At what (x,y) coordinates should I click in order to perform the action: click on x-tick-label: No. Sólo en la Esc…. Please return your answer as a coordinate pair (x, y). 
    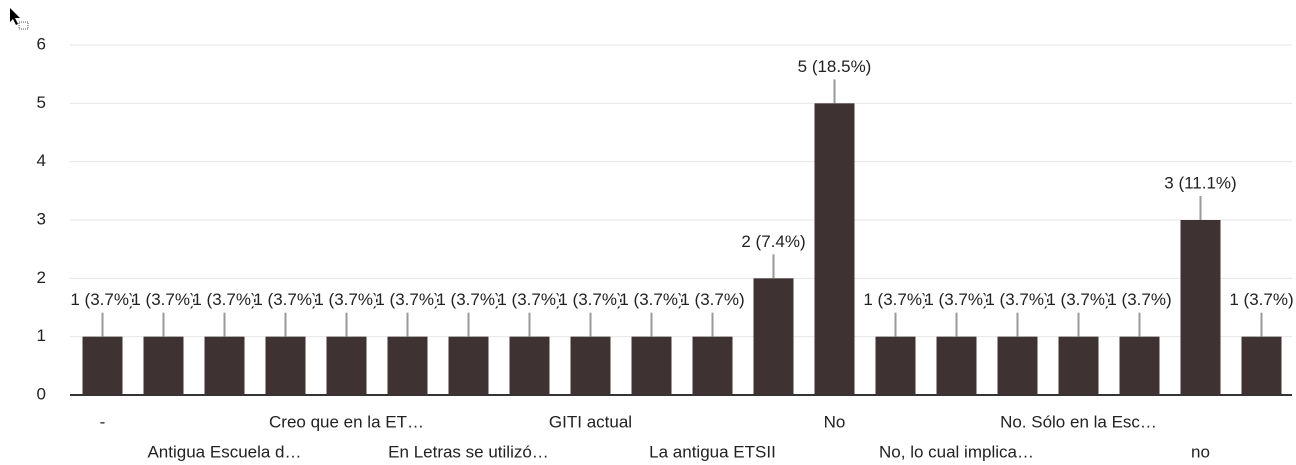
    Looking at the image, I should click on (1078, 421).